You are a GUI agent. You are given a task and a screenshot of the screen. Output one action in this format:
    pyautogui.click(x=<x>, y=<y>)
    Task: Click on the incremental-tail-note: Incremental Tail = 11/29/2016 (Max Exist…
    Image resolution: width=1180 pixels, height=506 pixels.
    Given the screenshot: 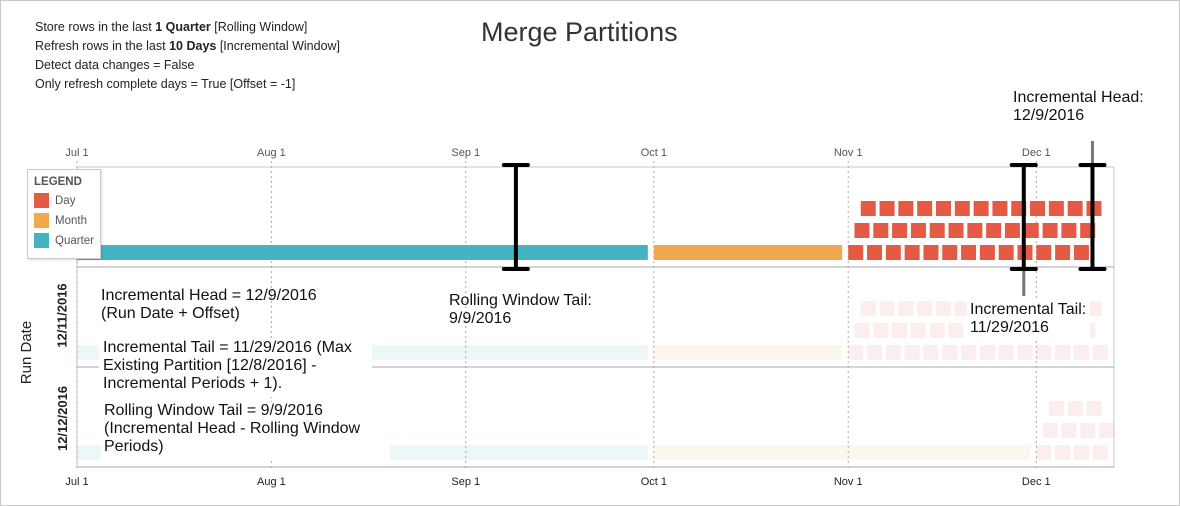 What is the action you would take?
    pyautogui.click(x=235, y=368)
    